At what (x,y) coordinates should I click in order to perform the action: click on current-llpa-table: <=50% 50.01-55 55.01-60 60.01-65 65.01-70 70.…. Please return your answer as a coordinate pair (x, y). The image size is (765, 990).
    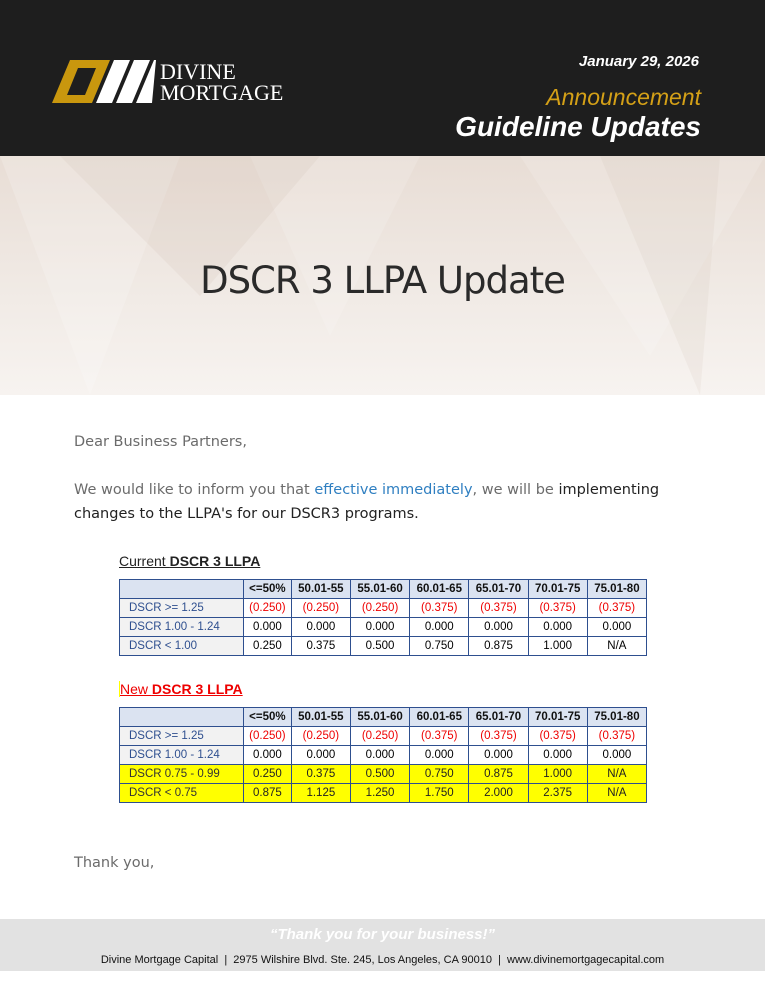
    Looking at the image, I should click on (383, 617).